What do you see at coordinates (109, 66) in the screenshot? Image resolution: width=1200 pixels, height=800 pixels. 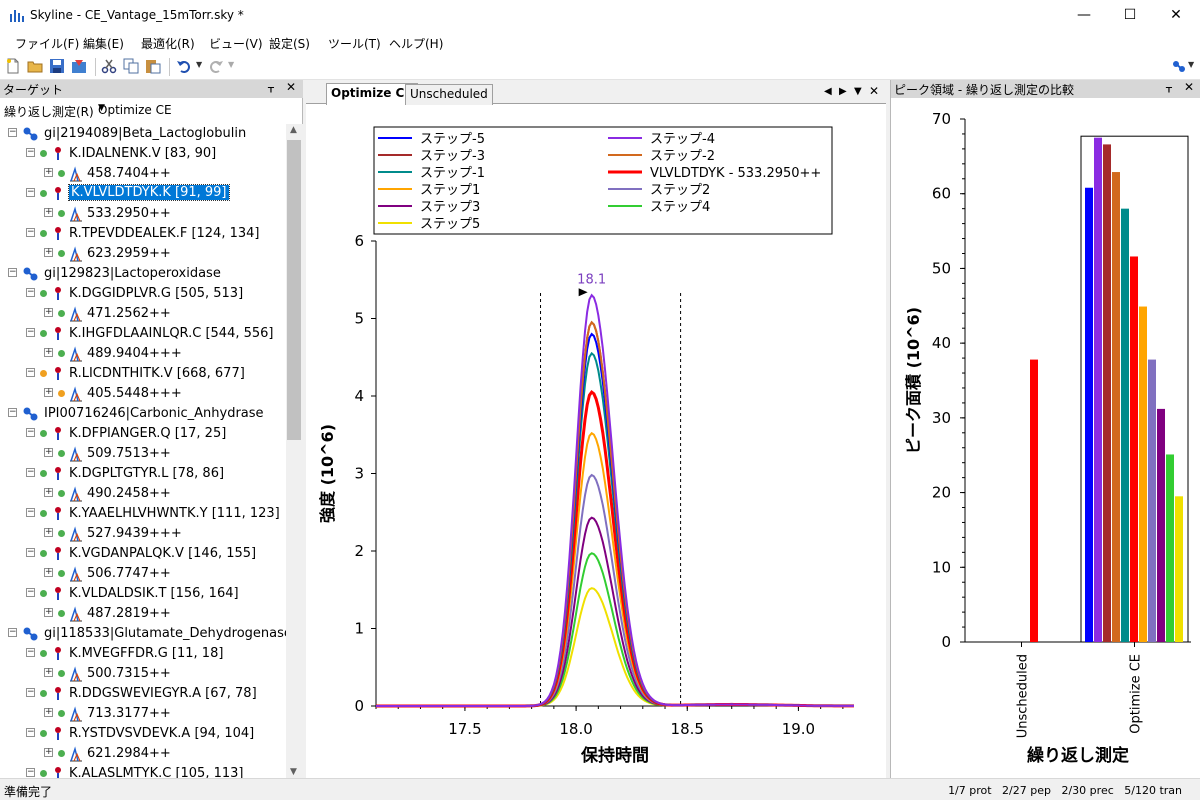 I see `cut-icon` at bounding box center [109, 66].